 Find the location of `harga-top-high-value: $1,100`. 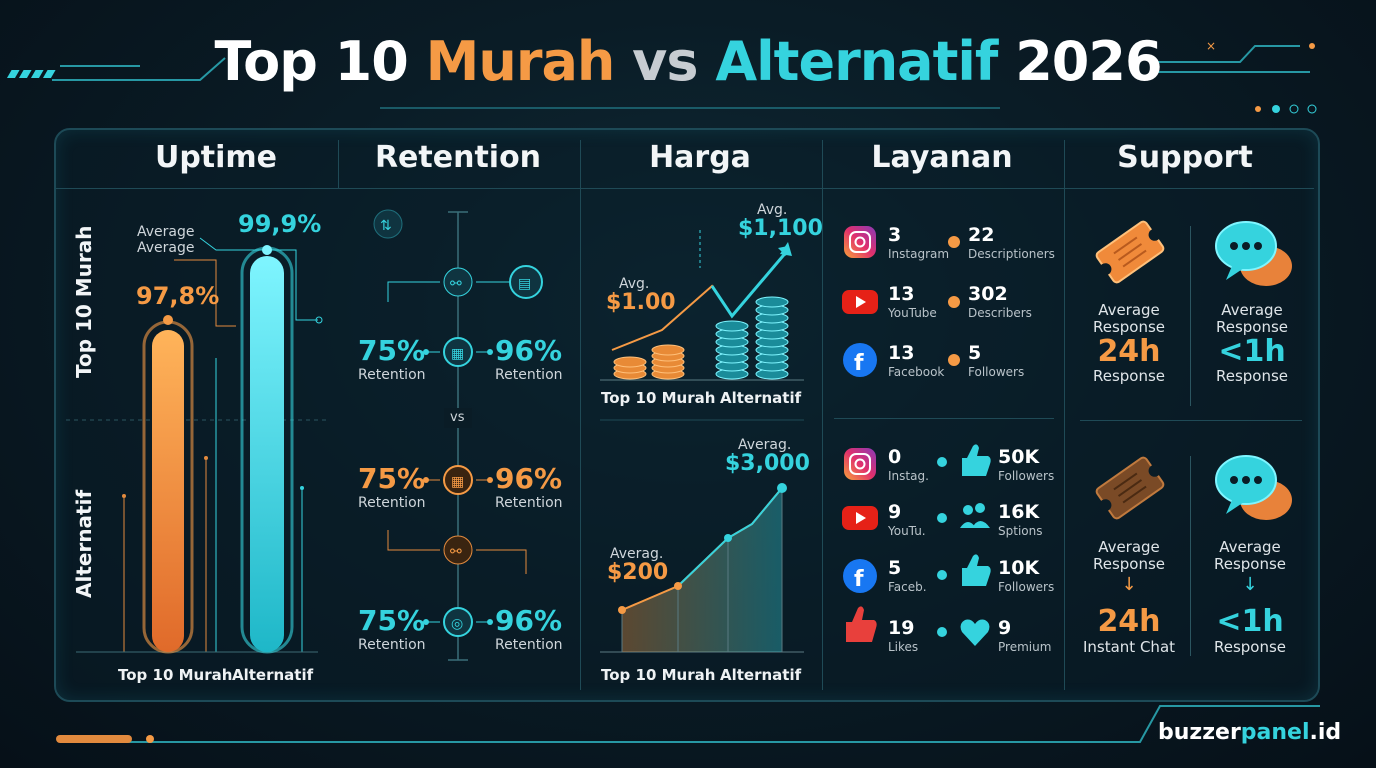

harga-top-high-value: $1,100 is located at coordinates (780, 228).